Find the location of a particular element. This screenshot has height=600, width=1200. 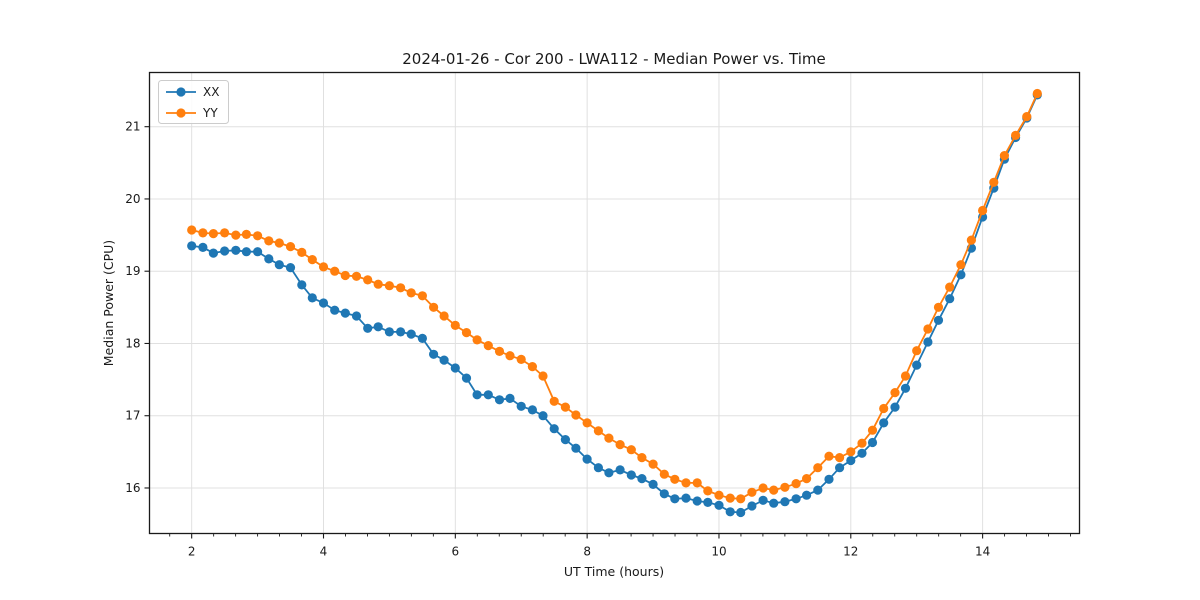

x-axis-label: UT Time (hours) is located at coordinates (614, 571).